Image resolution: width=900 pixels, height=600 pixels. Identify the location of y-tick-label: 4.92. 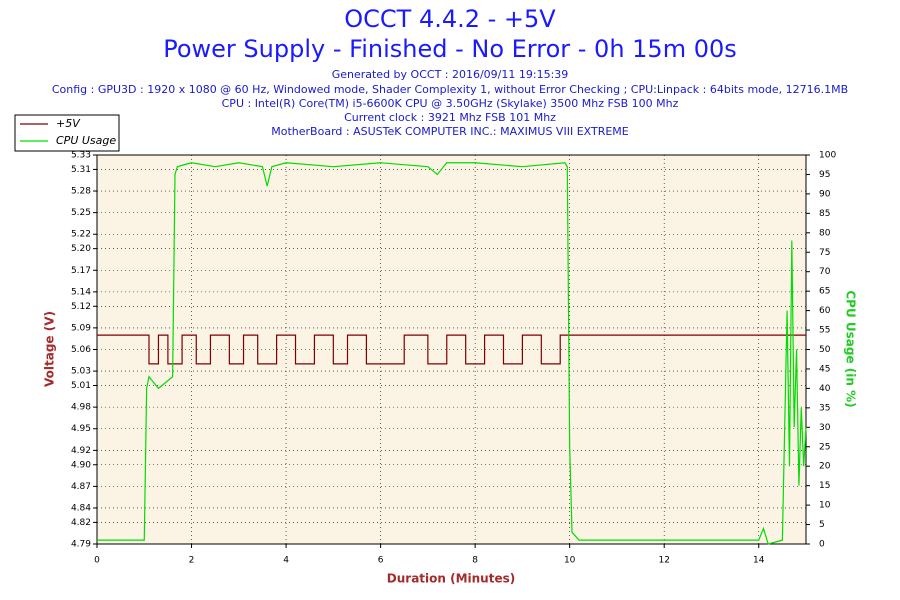
(81, 451).